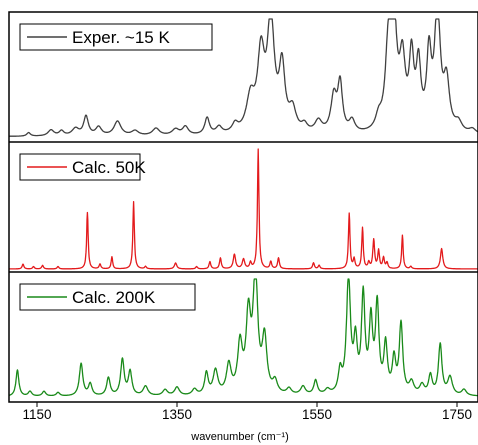  I want to click on x-tick-label: 1350, so click(177, 414).